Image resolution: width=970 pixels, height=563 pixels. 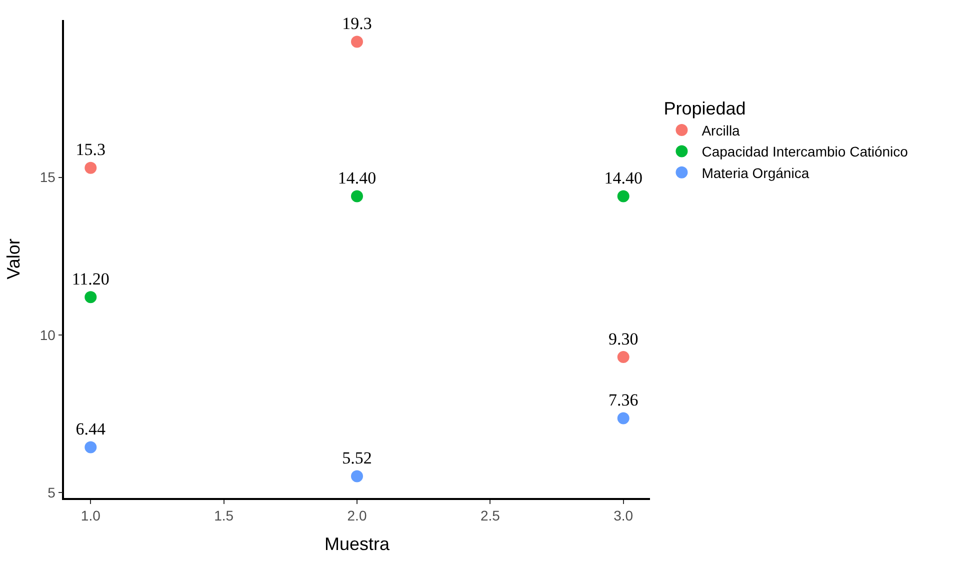 I want to click on x-tick-label: 3.0, so click(x=624, y=516).